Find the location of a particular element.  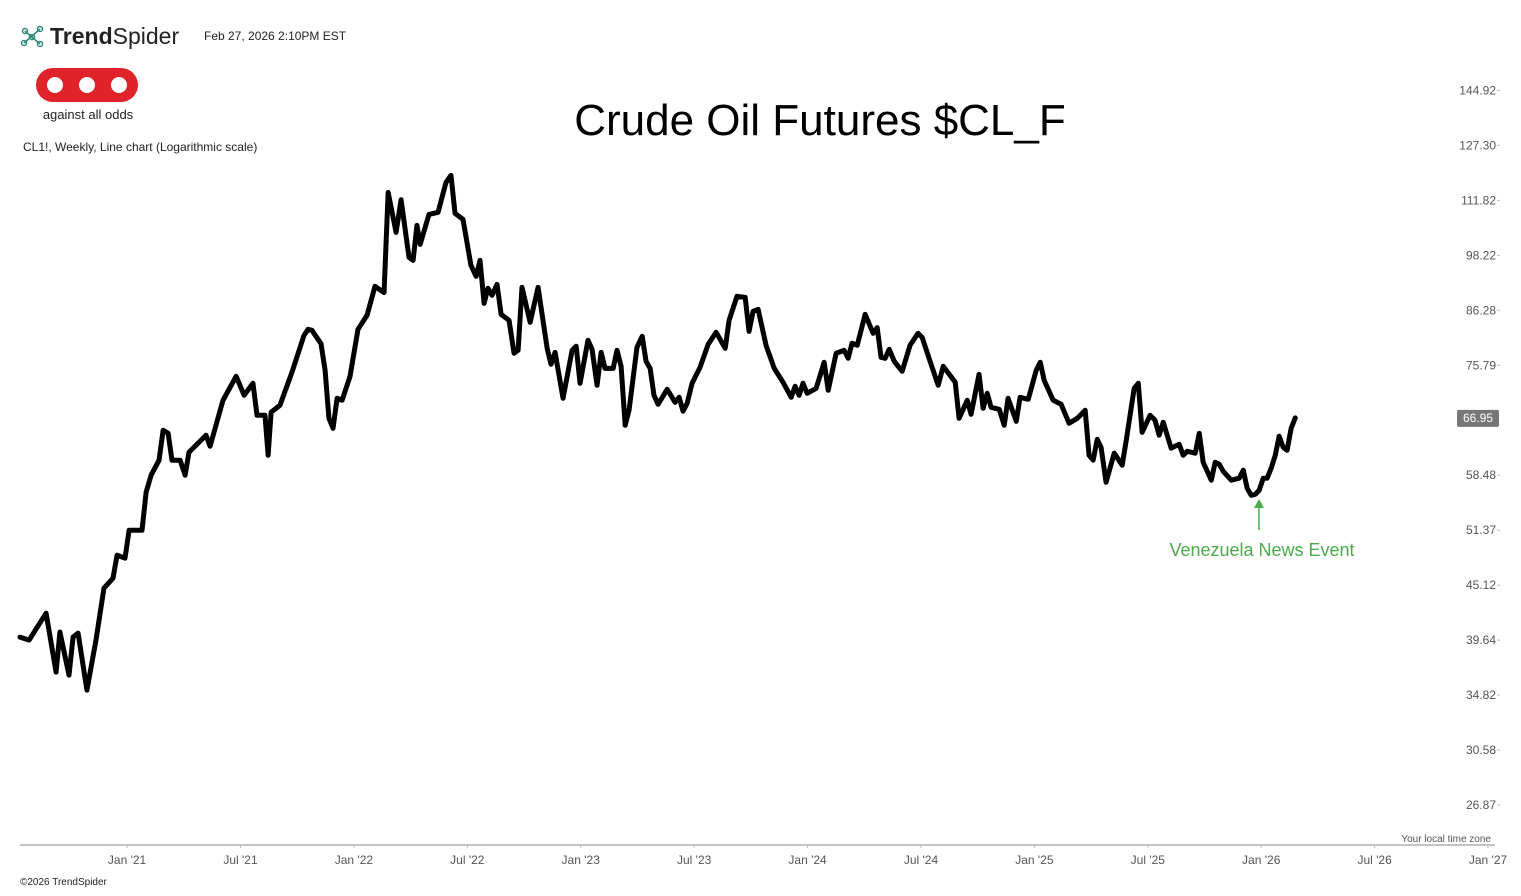

y-tick-label: 58.48 is located at coordinates (1481, 475).